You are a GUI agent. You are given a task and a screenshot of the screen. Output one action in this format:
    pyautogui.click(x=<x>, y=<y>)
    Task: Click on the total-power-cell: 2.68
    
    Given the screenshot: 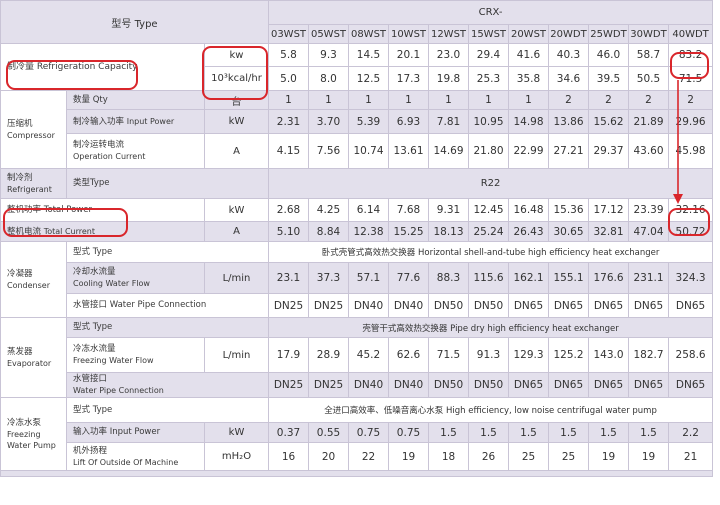 What is the action you would take?
    pyautogui.click(x=288, y=210)
    